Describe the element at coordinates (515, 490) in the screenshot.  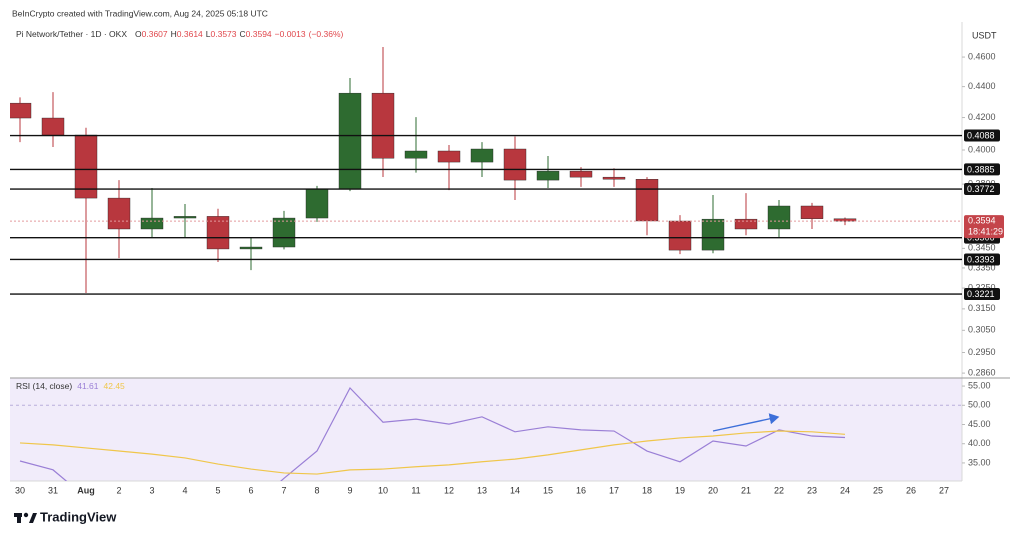
I see `x-tick-label: 14` at that location.